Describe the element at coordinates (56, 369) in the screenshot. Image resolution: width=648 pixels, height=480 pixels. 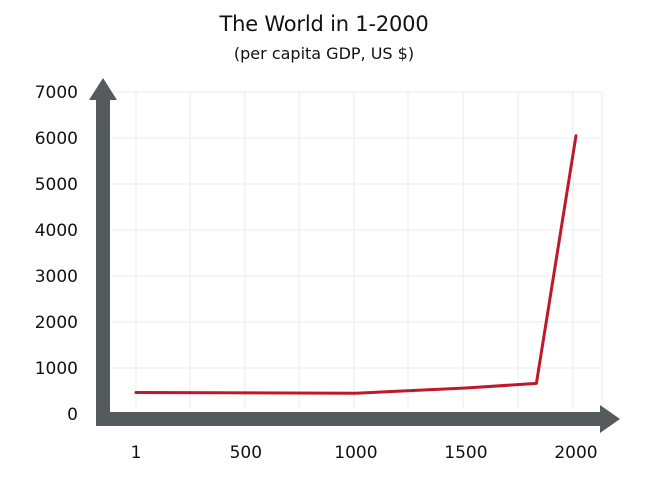
I see `y-tick-label: 1000` at that location.